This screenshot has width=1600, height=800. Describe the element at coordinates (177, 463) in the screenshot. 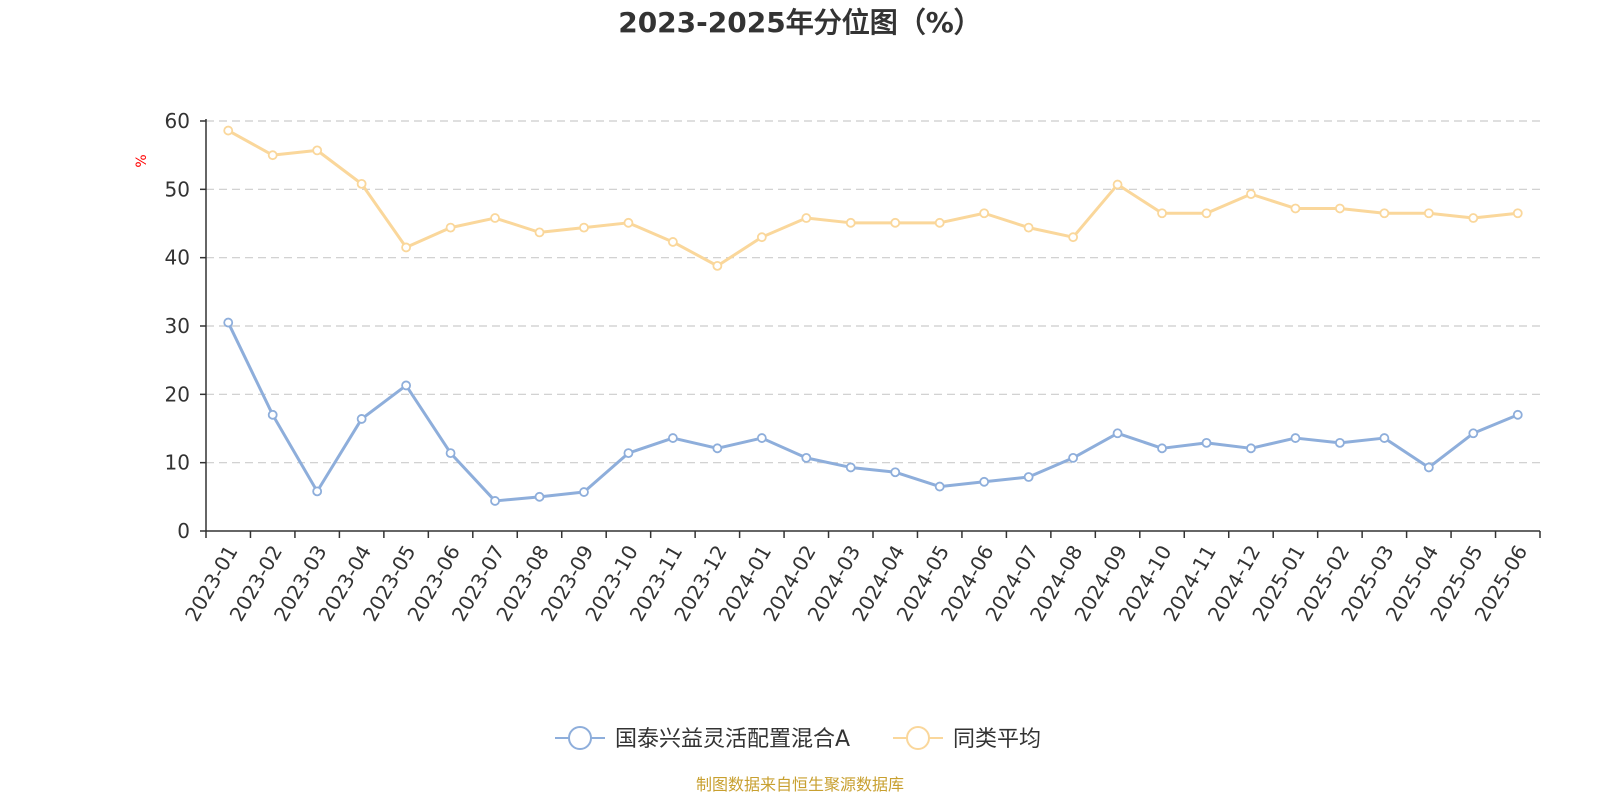

I see `y-tick-label: 10` at that location.